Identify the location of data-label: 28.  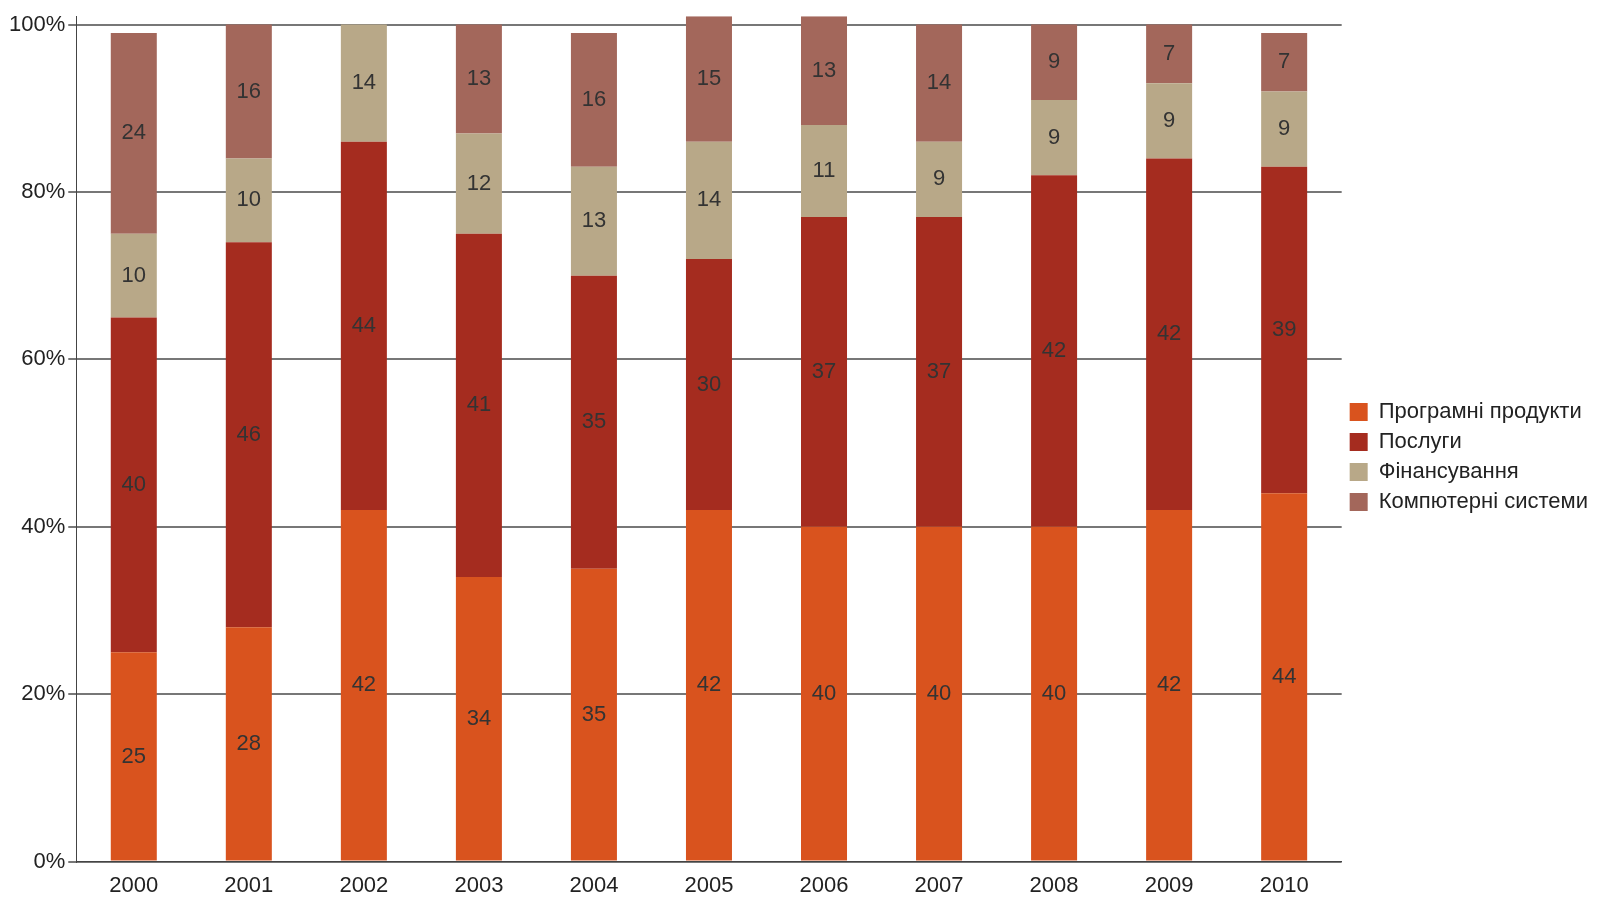
(249, 742).